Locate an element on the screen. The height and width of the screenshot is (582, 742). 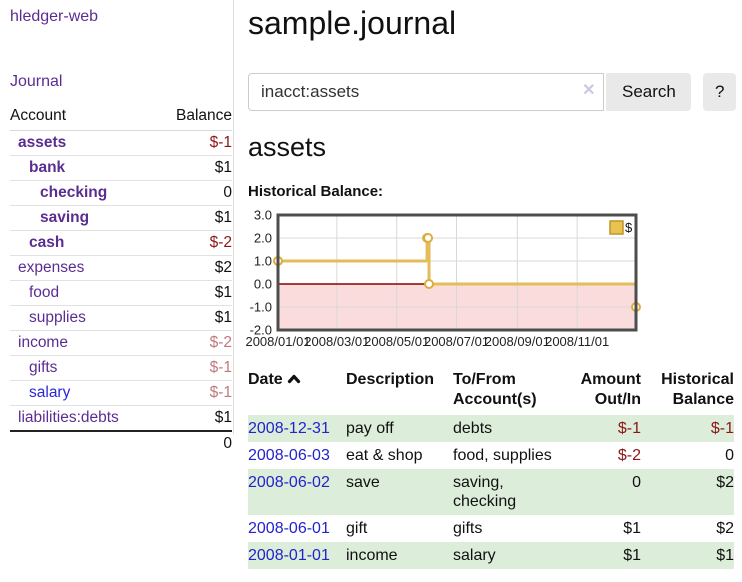
account-link: gifts is located at coordinates (43, 367).